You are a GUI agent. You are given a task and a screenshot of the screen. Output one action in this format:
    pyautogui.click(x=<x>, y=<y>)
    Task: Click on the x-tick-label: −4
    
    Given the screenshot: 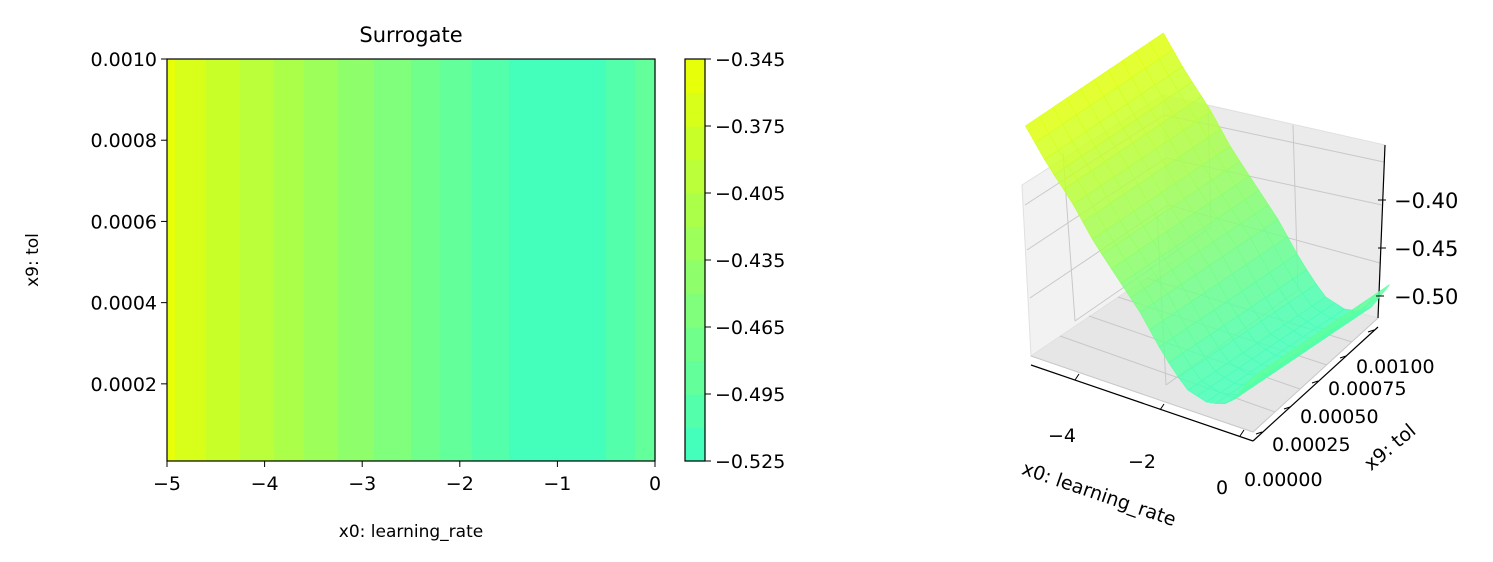 What is the action you would take?
    pyautogui.click(x=265, y=484)
    